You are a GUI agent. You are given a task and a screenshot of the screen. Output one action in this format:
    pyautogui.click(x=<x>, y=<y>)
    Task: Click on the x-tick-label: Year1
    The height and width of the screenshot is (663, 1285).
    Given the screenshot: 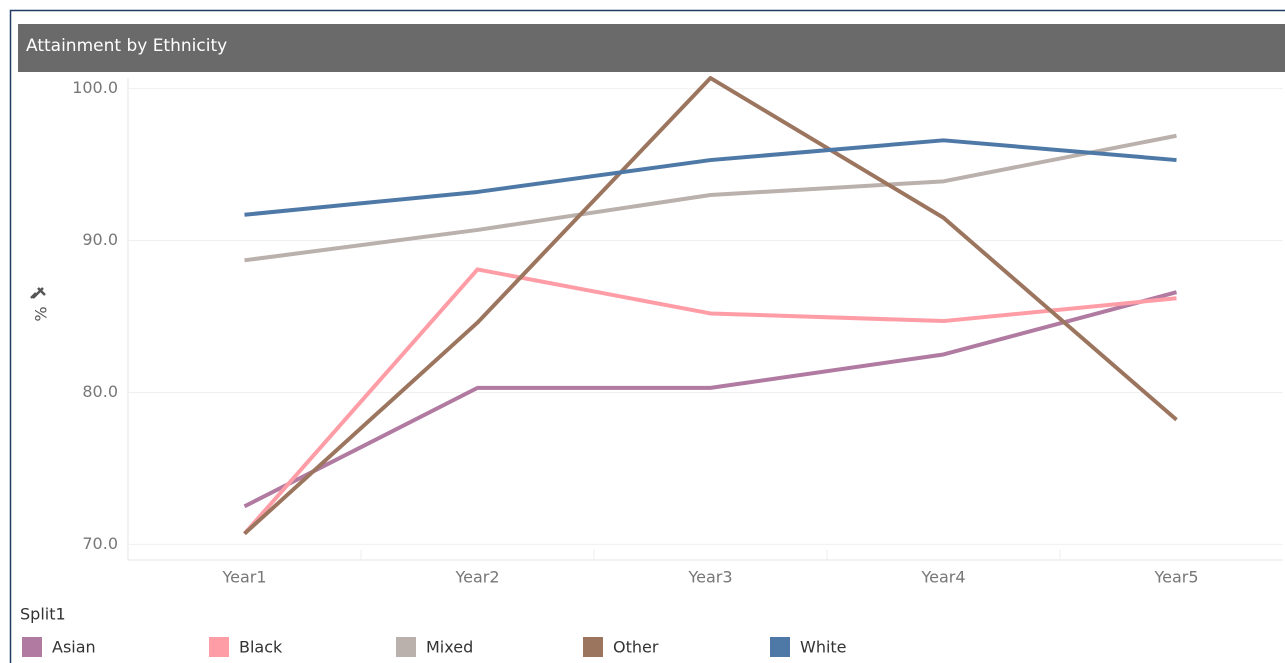 What is the action you would take?
    pyautogui.click(x=243, y=577)
    